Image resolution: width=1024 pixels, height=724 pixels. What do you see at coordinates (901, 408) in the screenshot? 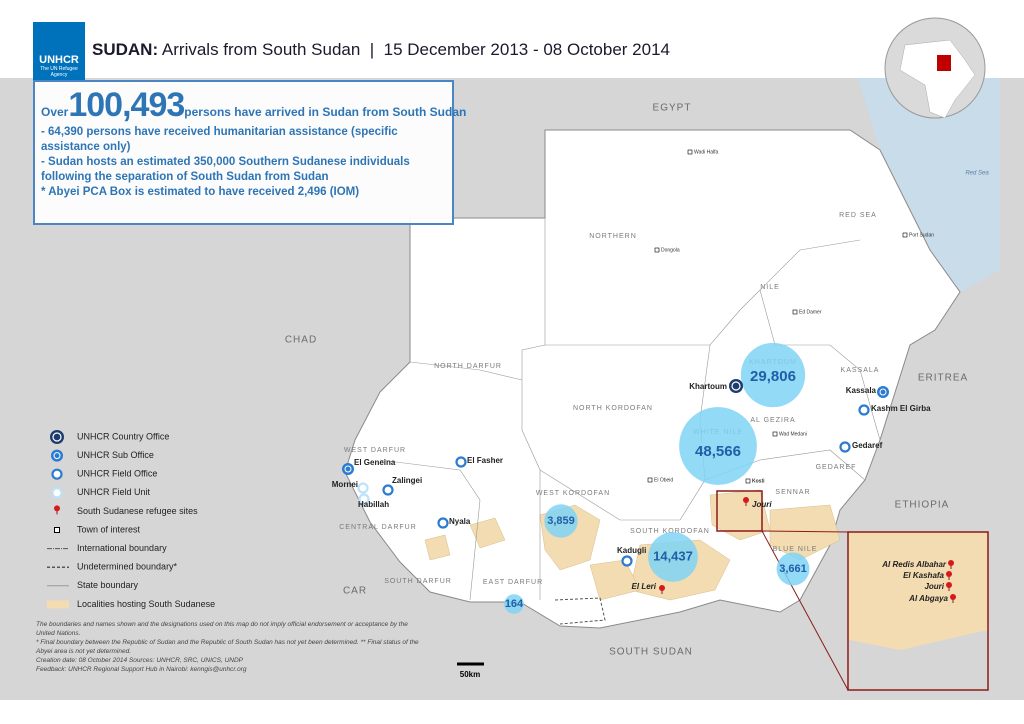
I see `office-label: Kashm El Girba` at bounding box center [901, 408].